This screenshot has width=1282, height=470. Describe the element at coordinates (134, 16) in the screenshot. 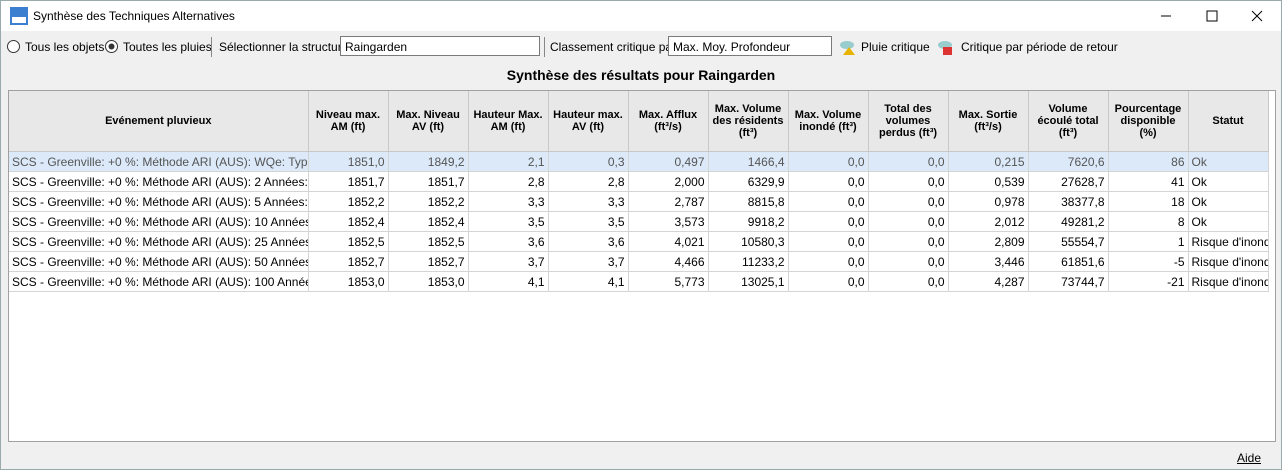

I see `window-title: Synthèse des Techniques Alternatives` at that location.